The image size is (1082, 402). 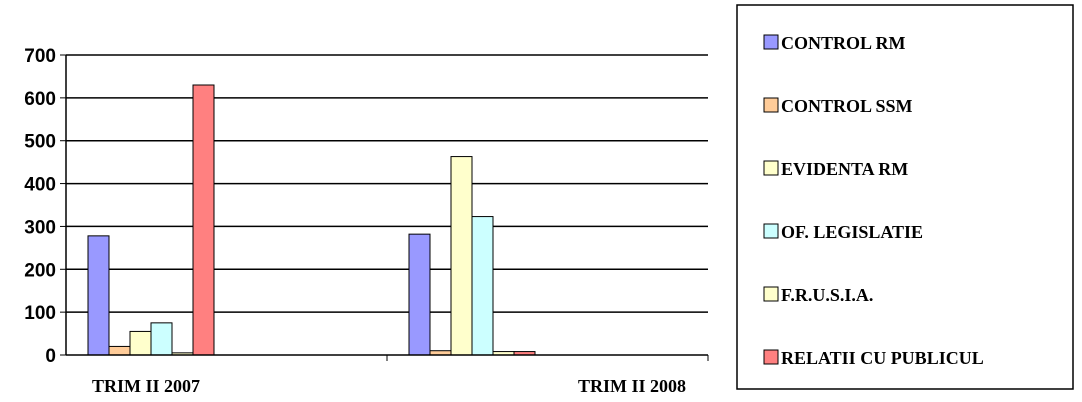 What do you see at coordinates (40, 227) in the screenshot?
I see `y-tick-label: 300` at bounding box center [40, 227].